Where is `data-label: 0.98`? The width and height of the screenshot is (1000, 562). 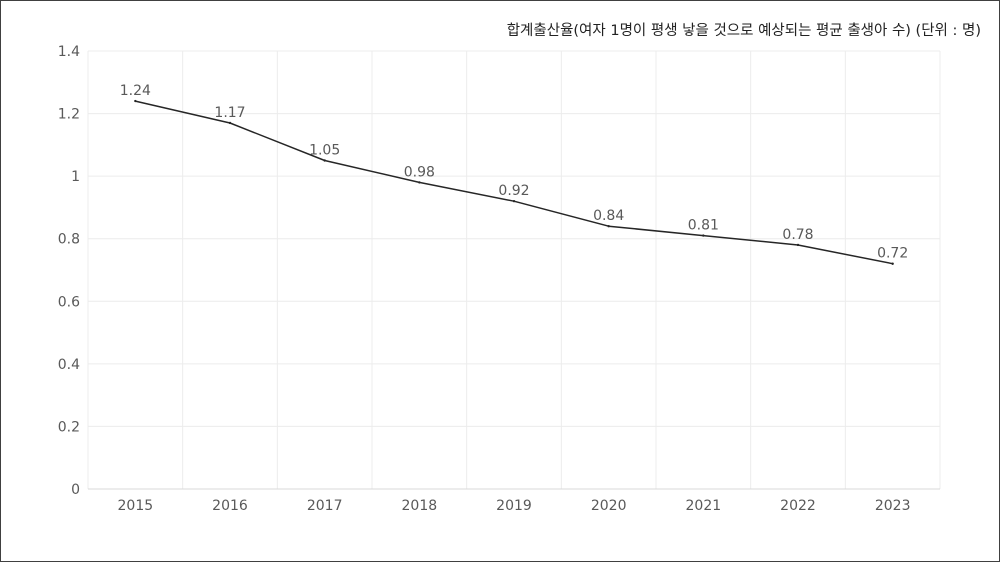
data-label: 0.98 is located at coordinates (419, 172).